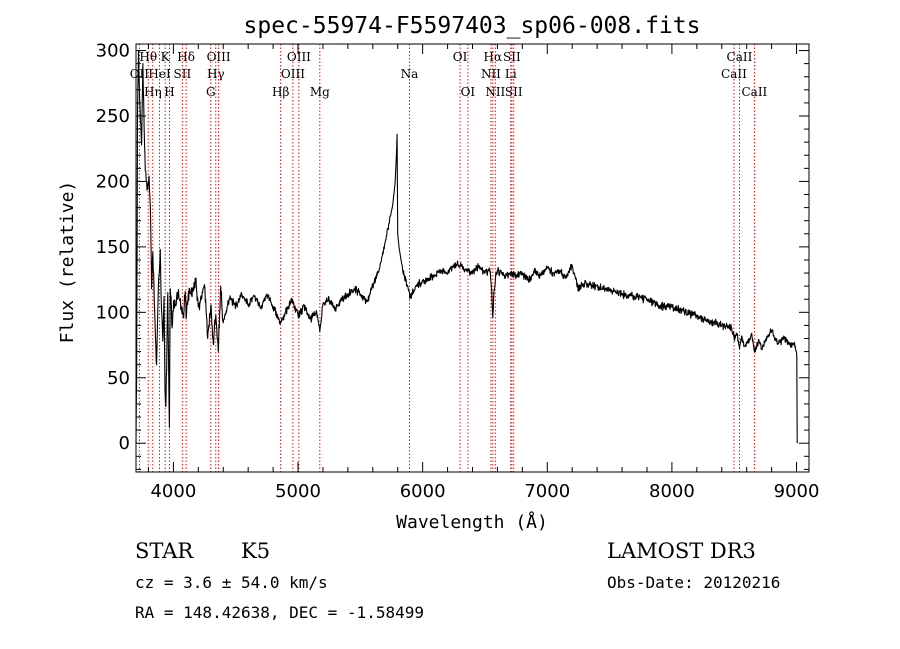  Describe the element at coordinates (423, 491) in the screenshot. I see `x-tick-label: 6000` at that location.